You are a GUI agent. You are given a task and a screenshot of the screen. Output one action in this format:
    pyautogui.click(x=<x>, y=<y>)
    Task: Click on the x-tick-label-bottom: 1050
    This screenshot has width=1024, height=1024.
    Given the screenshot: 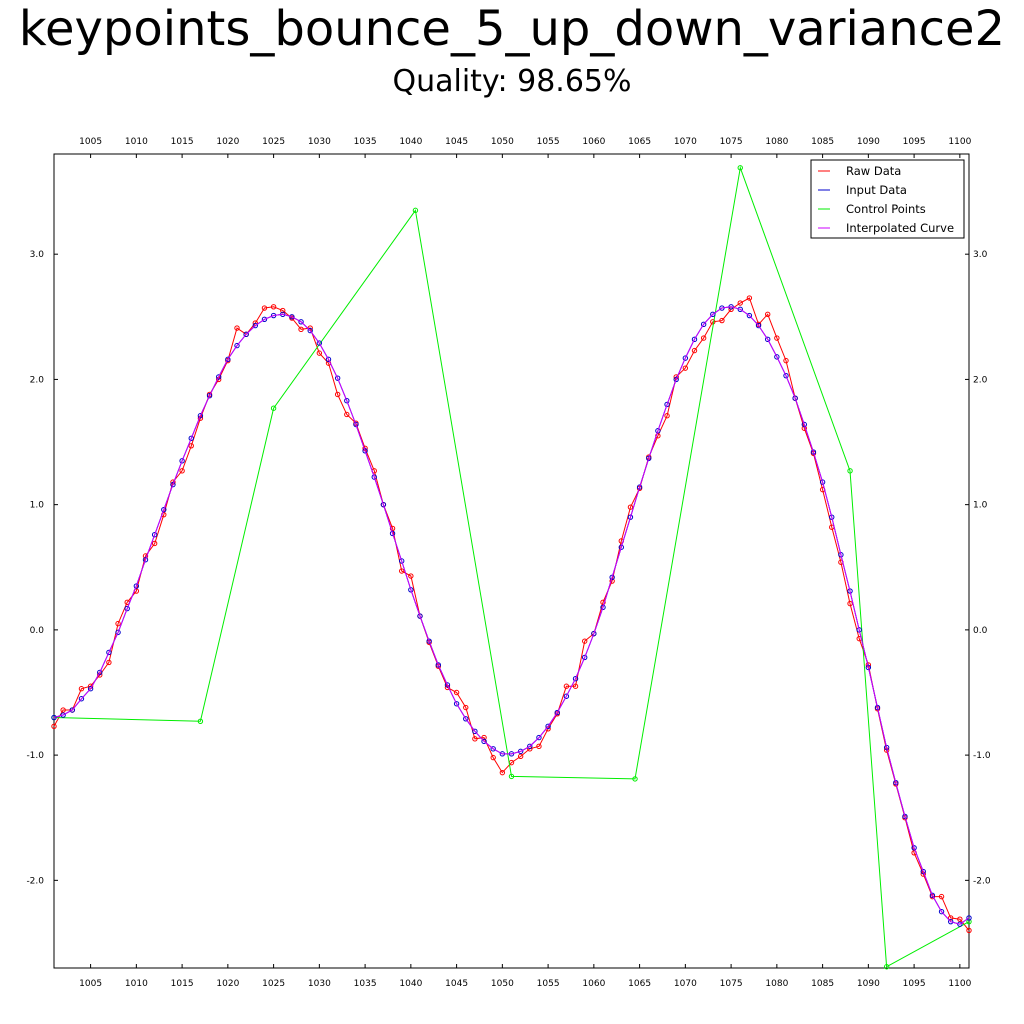 What is the action you would take?
    pyautogui.click(x=502, y=984)
    